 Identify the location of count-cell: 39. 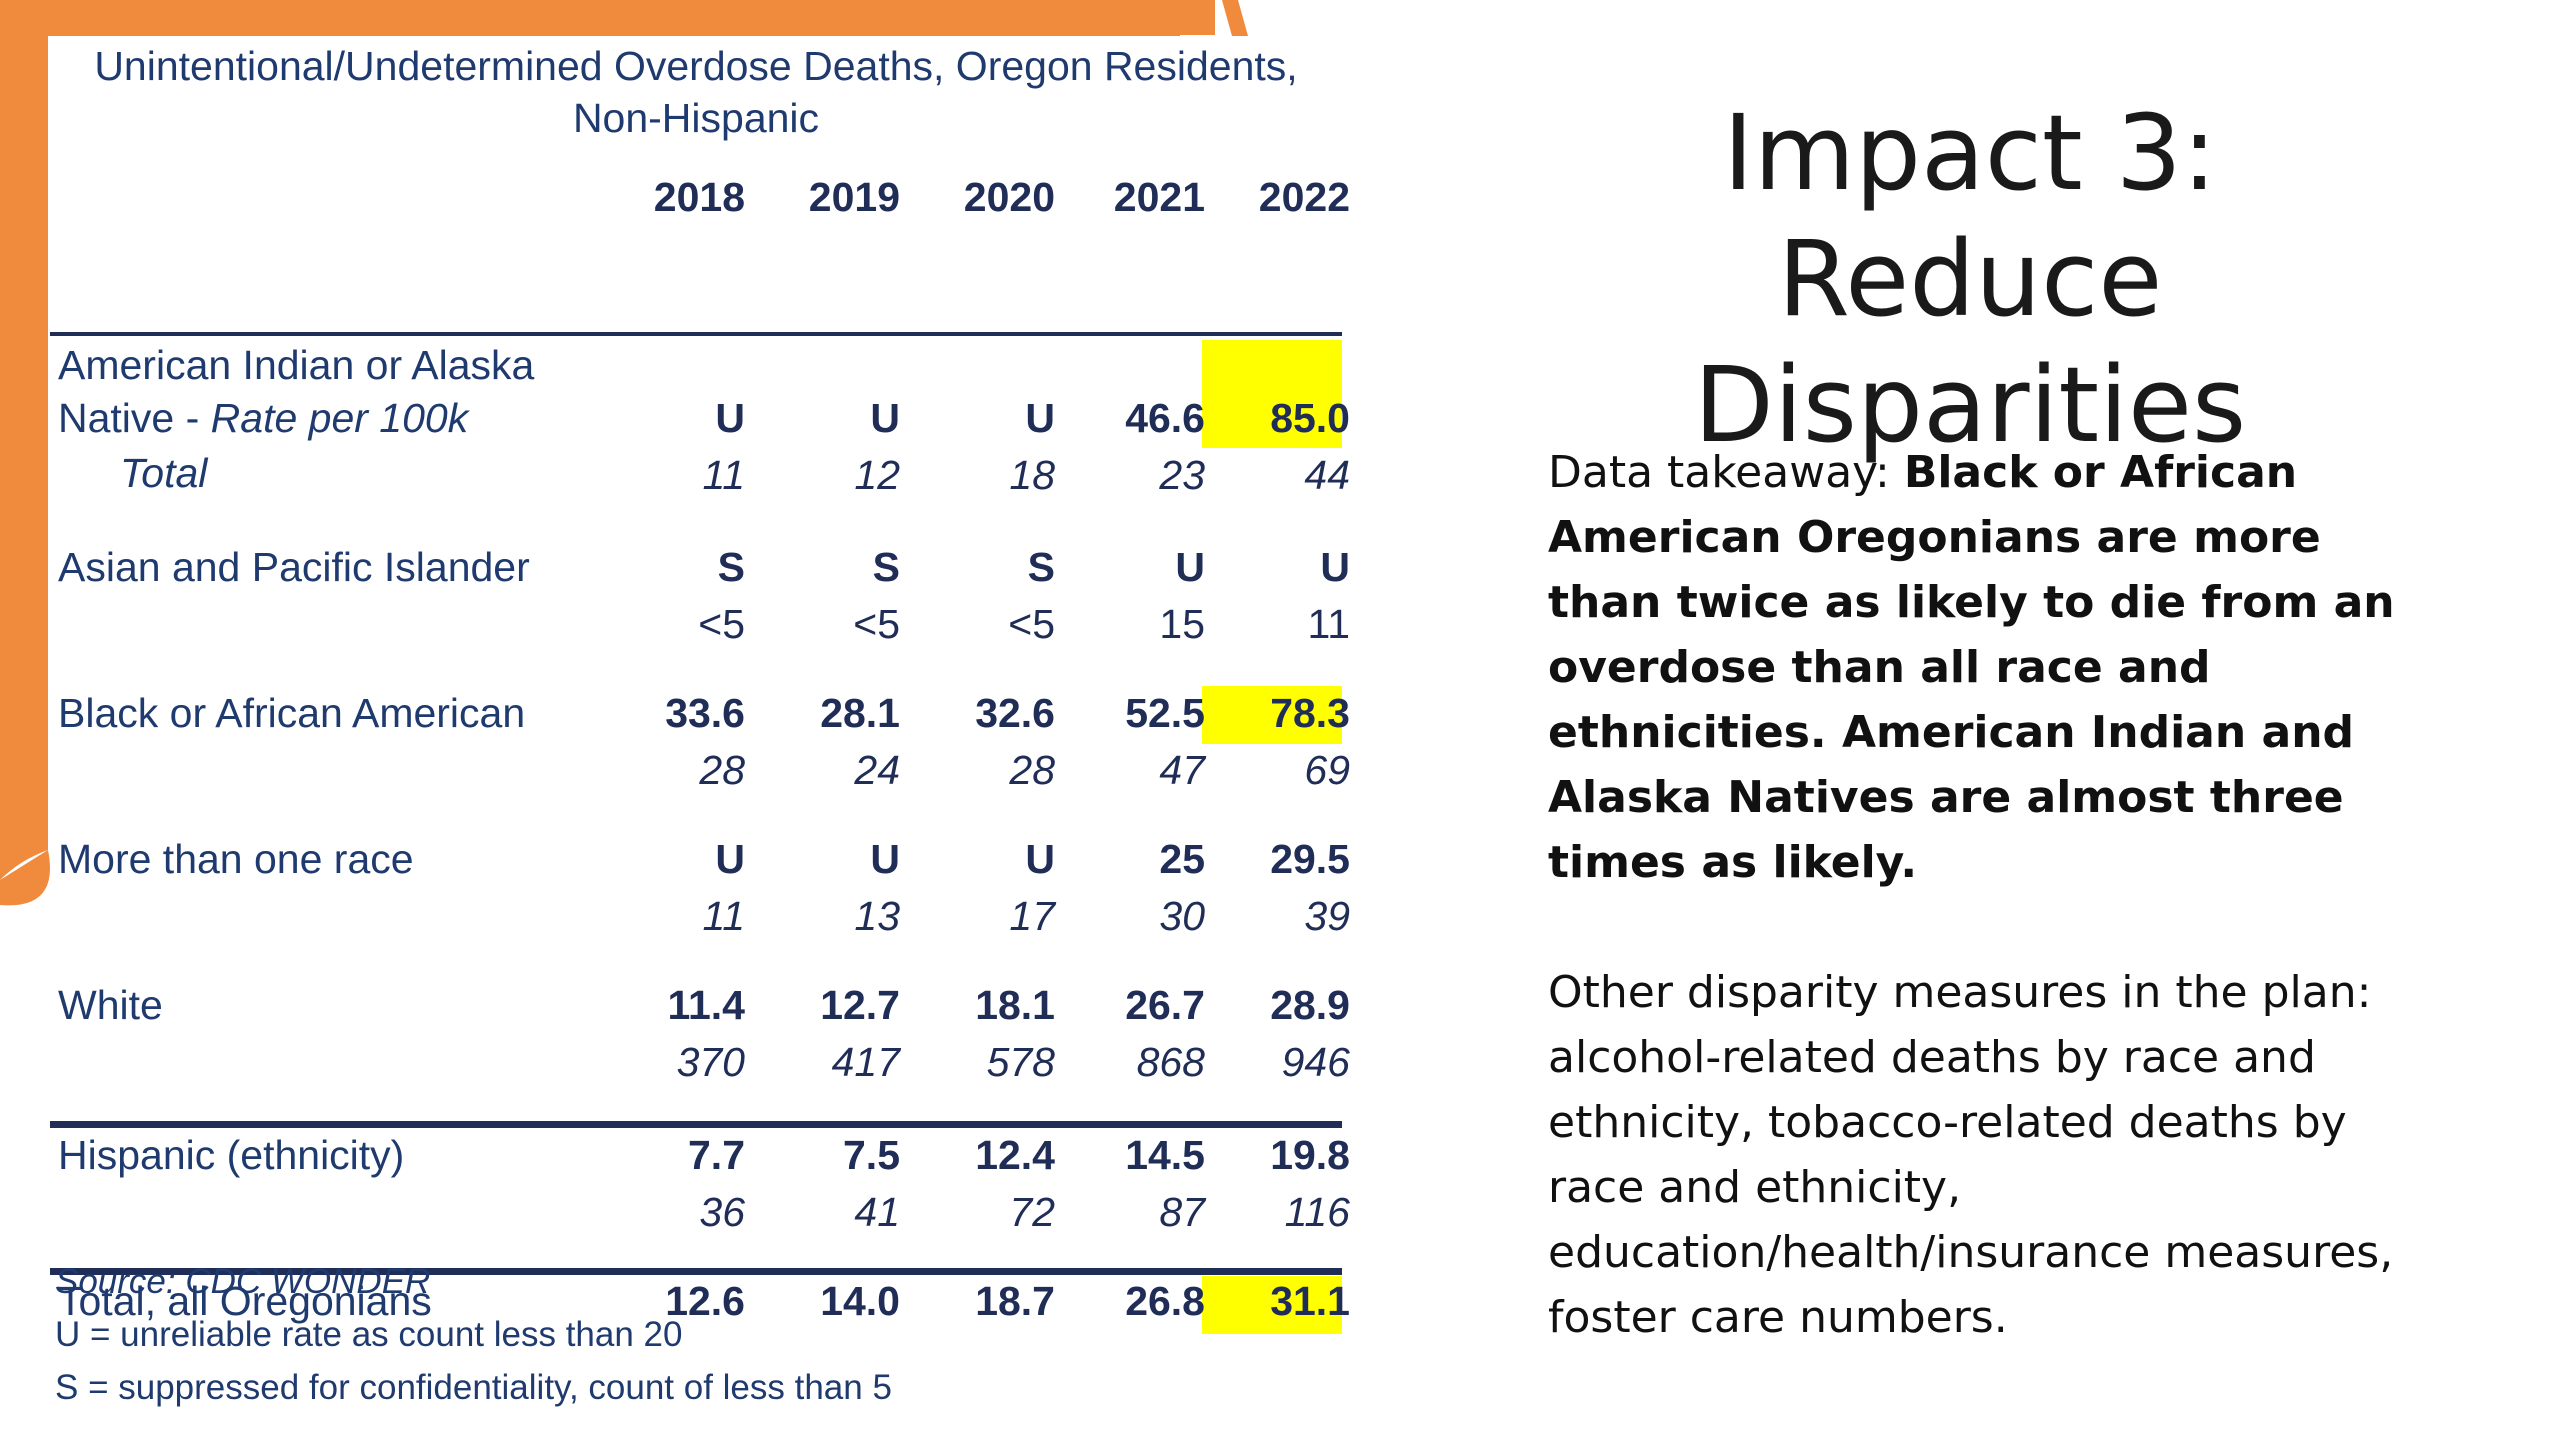
(1327, 916).